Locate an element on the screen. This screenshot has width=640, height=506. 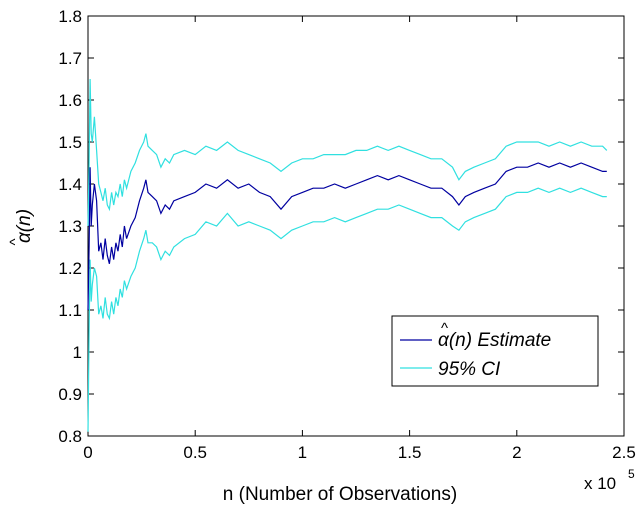
x-tick-labels: 0 0.5 1 1.5 2 2.5 is located at coordinates (359, 452).